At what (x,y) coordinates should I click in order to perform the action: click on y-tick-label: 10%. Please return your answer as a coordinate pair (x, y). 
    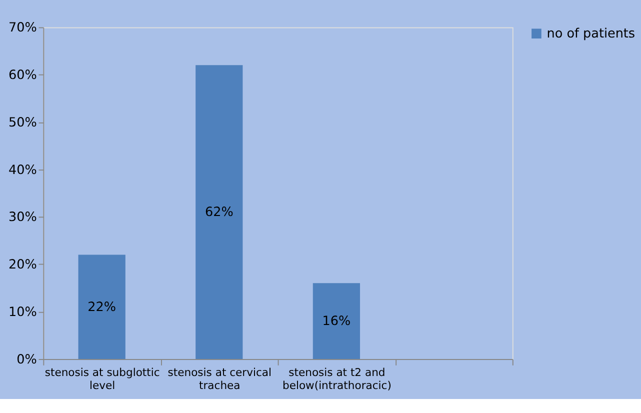
    Looking at the image, I should click on (22, 312).